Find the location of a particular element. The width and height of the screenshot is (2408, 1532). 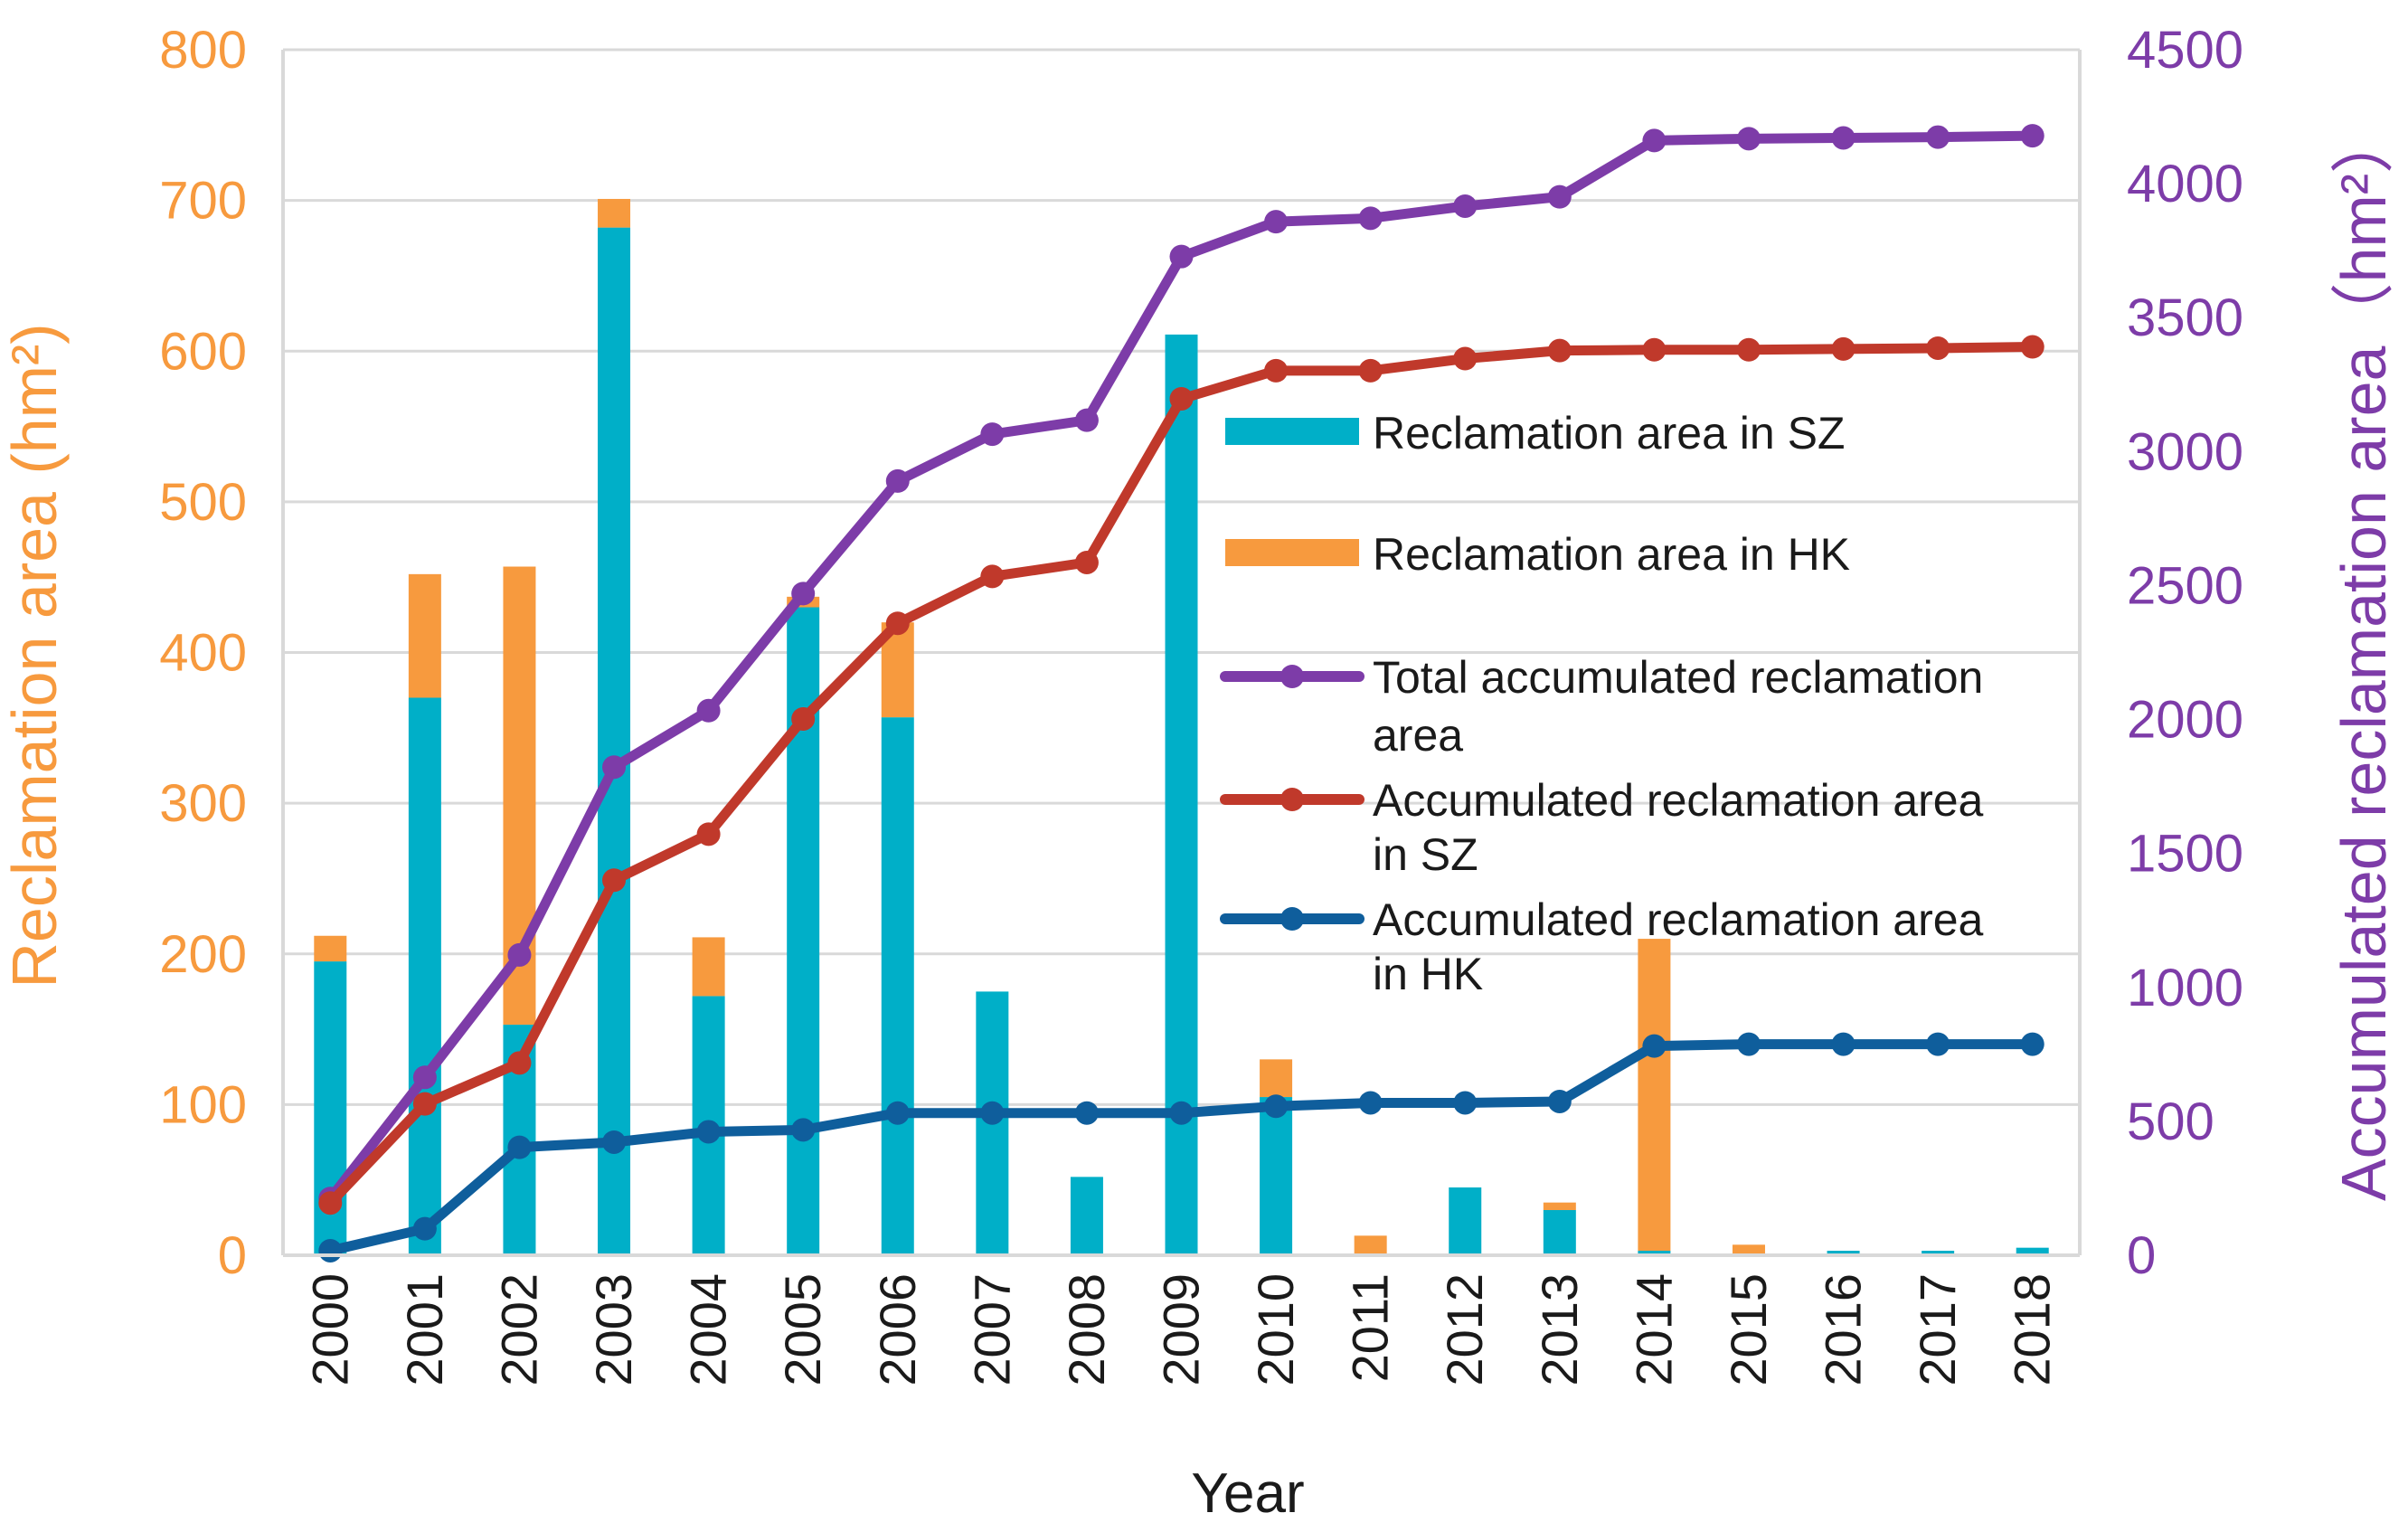

x-tick-label: 2000 is located at coordinates (329, 1329).